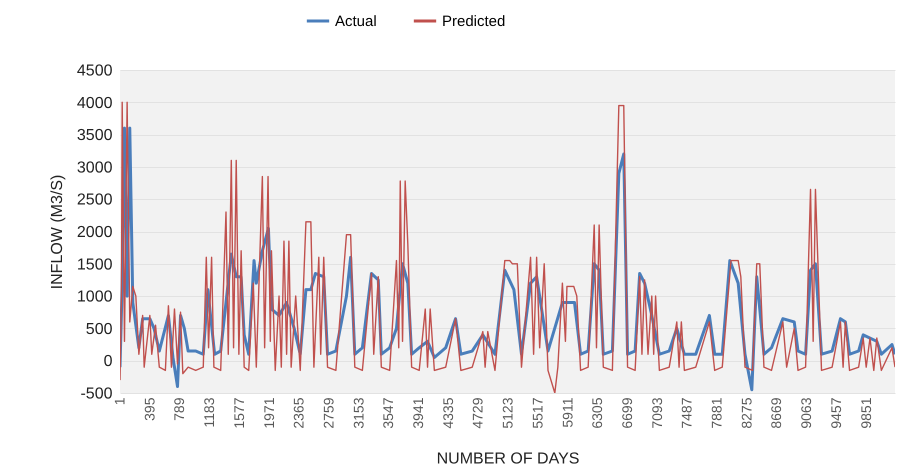 Image resolution: width=900 pixels, height=470 pixels. Describe the element at coordinates (108, 361) in the screenshot. I see `y-tick-label: 0` at that location.